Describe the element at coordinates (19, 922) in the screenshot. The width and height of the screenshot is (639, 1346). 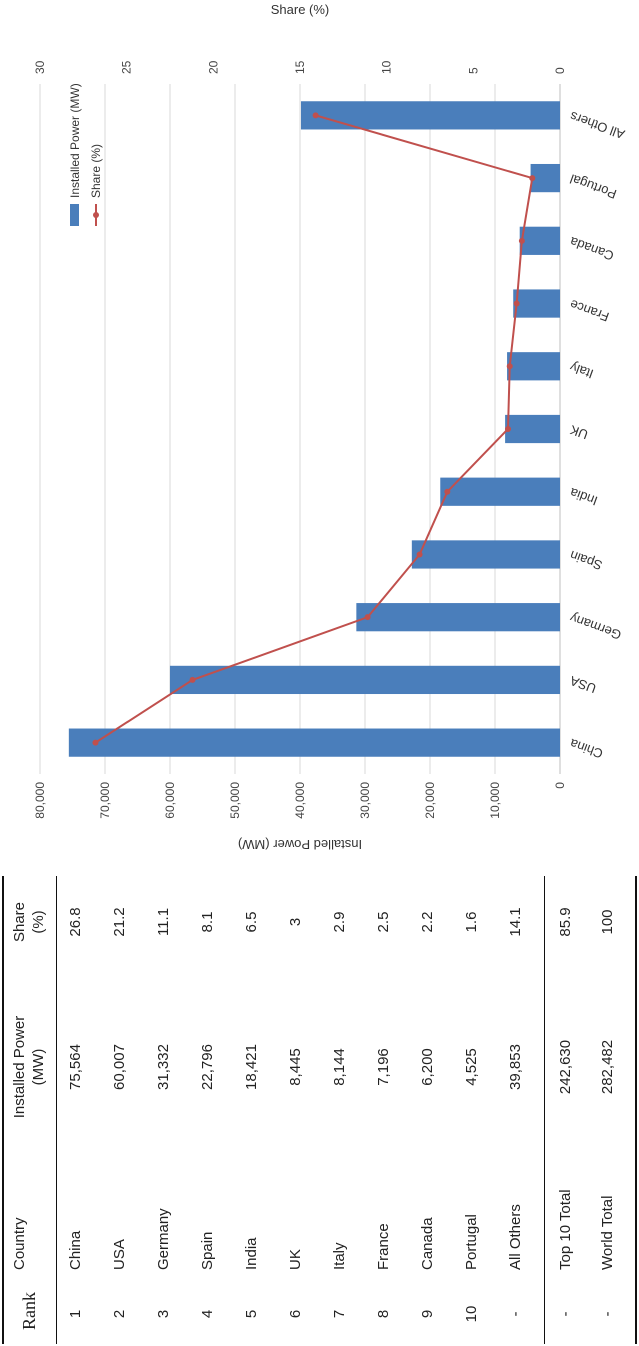
I see `header-share-line1: Share` at that location.